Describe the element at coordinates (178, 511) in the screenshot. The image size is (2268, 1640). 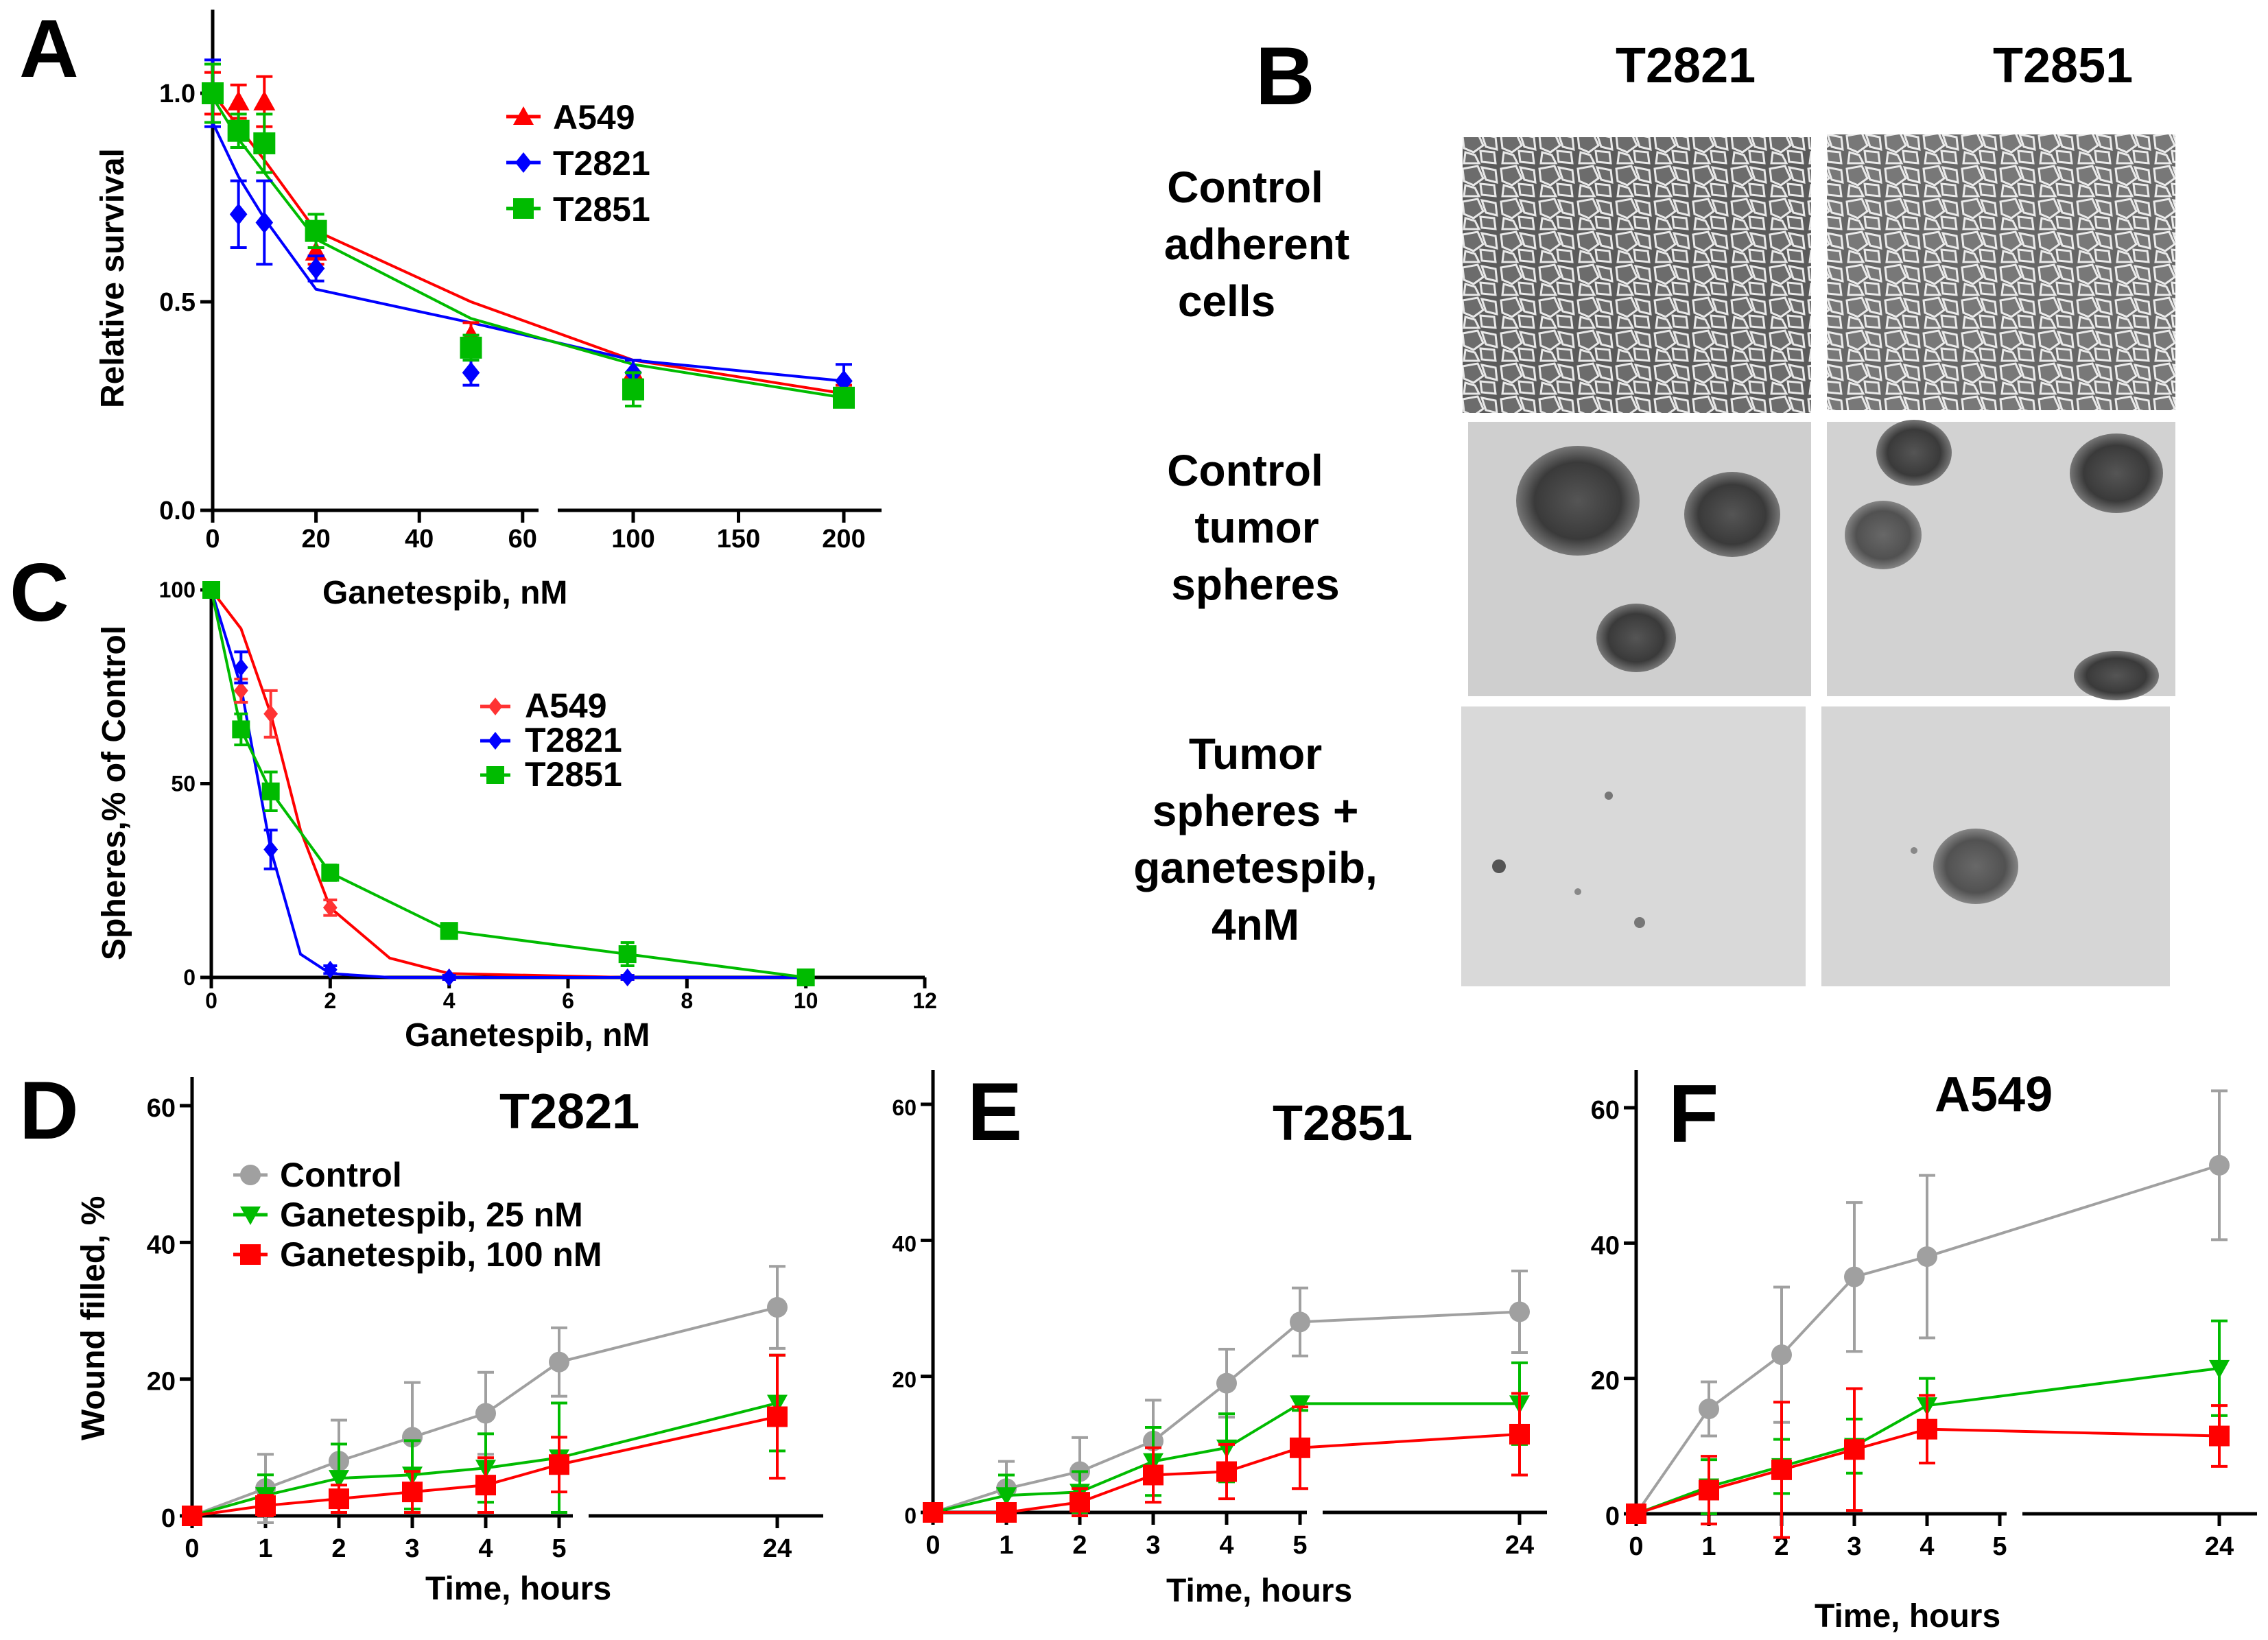
I see `chart-a-ytick-label: 0.0` at that location.